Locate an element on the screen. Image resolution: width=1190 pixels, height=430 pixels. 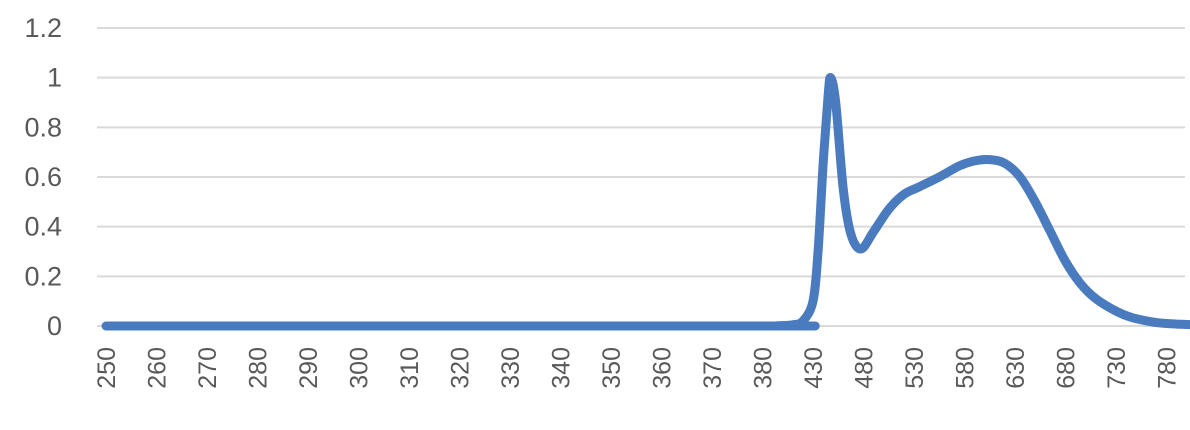
y-tick-label: 0 is located at coordinates (54, 326).